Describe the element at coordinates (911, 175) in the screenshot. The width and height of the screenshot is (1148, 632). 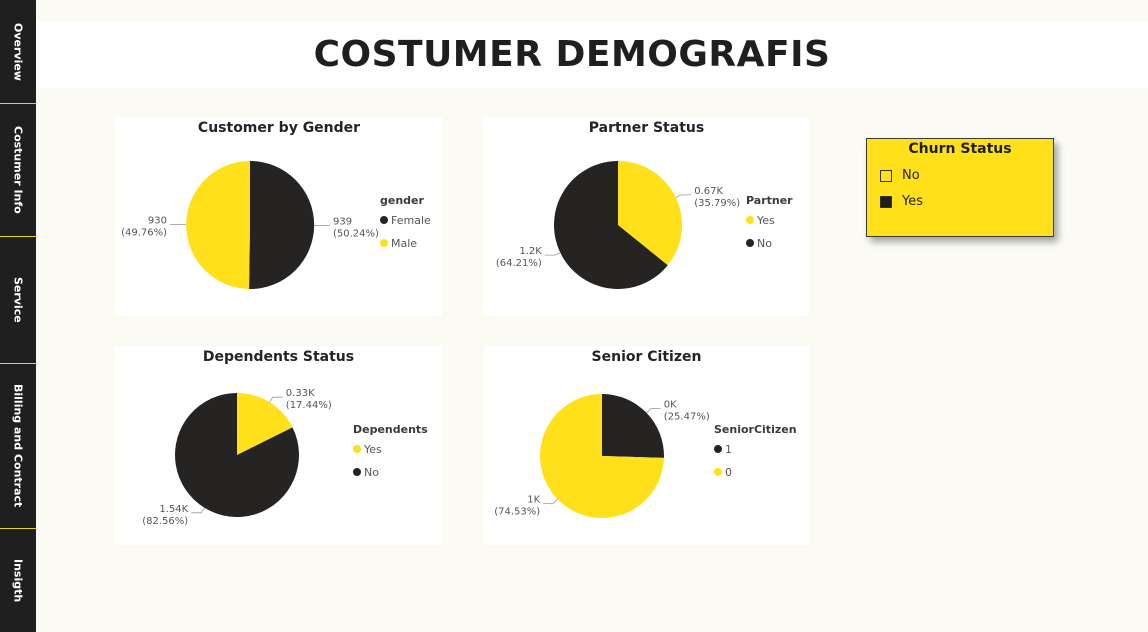
I see `slicer-option-label: No` at that location.